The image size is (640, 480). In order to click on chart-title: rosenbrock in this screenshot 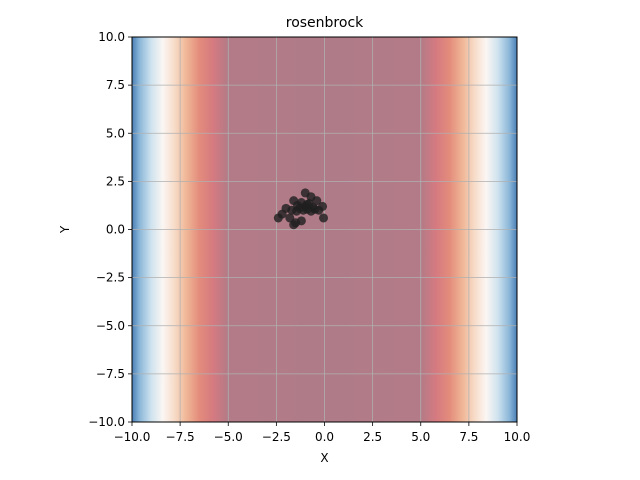, I will do `click(325, 23)`.